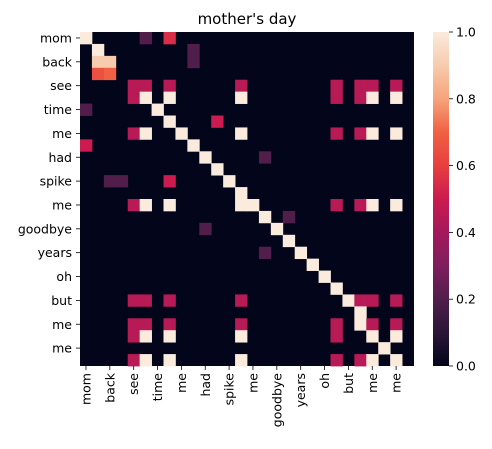 Image resolution: width=492 pixels, height=449 pixels. I want to click on colorbar-tick-label: 0.4, so click(466, 232).